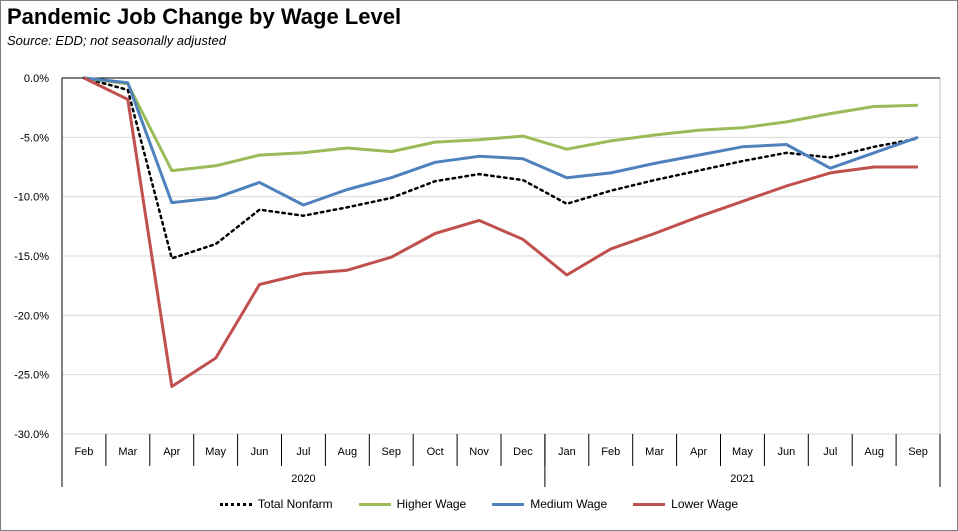 The image size is (958, 531). Describe the element at coordinates (116, 40) in the screenshot. I see `chart-subtitle: Source: EDD; not seasonally adjusted` at that location.